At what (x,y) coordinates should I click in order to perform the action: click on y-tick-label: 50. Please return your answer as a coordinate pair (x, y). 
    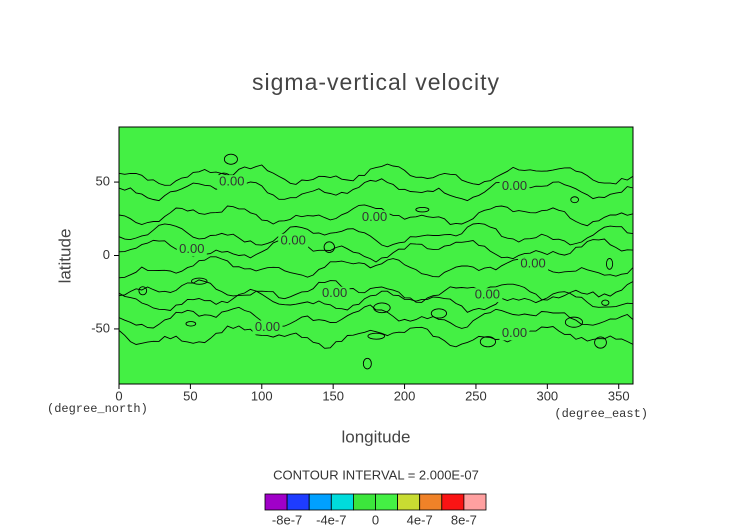
    Looking at the image, I should click on (103, 181).